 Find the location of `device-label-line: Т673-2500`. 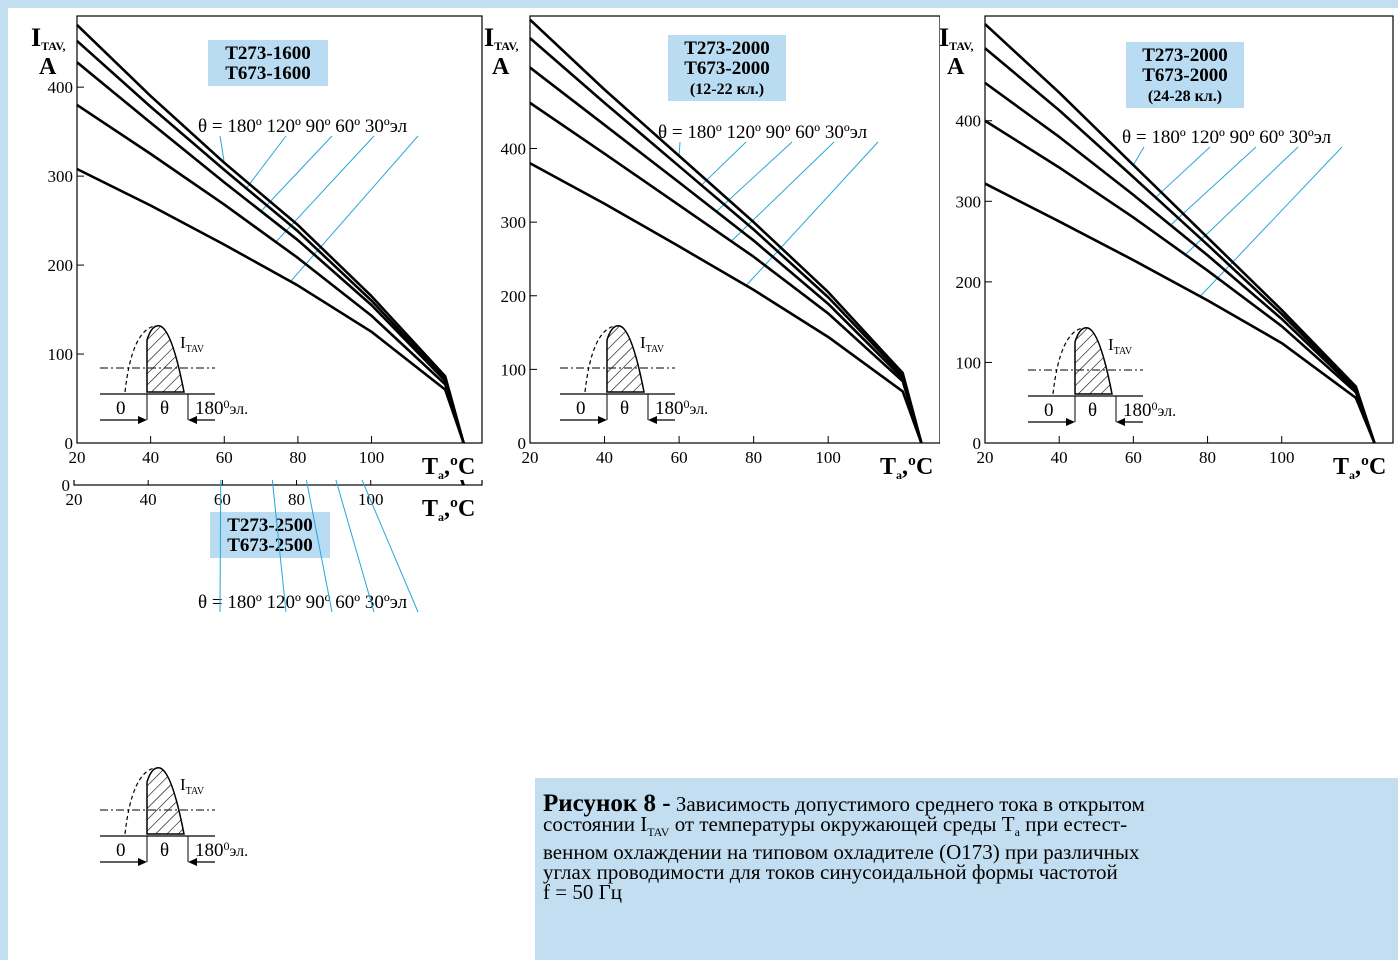

device-label-line: Т673-2500 is located at coordinates (270, 545).